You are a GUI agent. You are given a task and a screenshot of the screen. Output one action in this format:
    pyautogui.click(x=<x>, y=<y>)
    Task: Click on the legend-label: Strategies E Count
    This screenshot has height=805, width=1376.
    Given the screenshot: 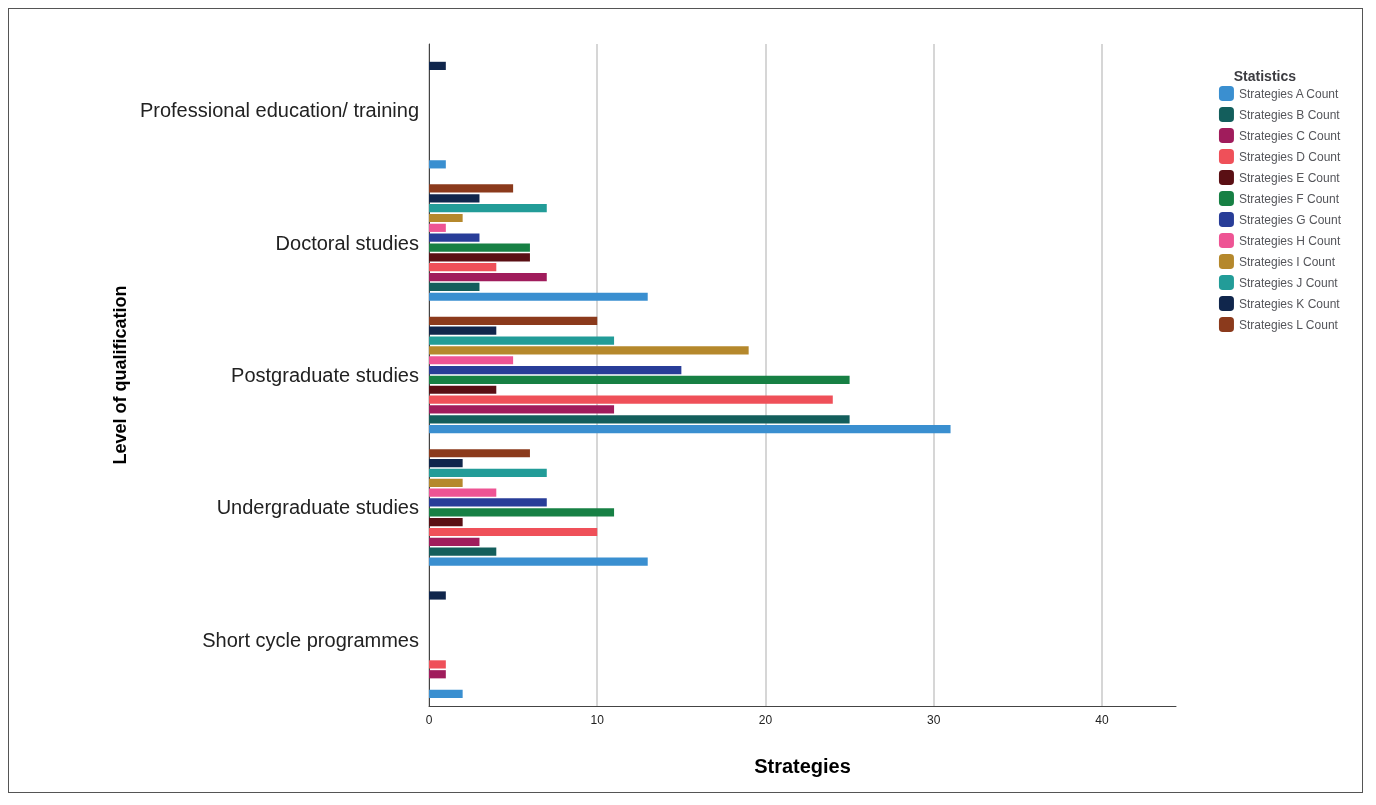 What is the action you would take?
    pyautogui.click(x=1289, y=177)
    